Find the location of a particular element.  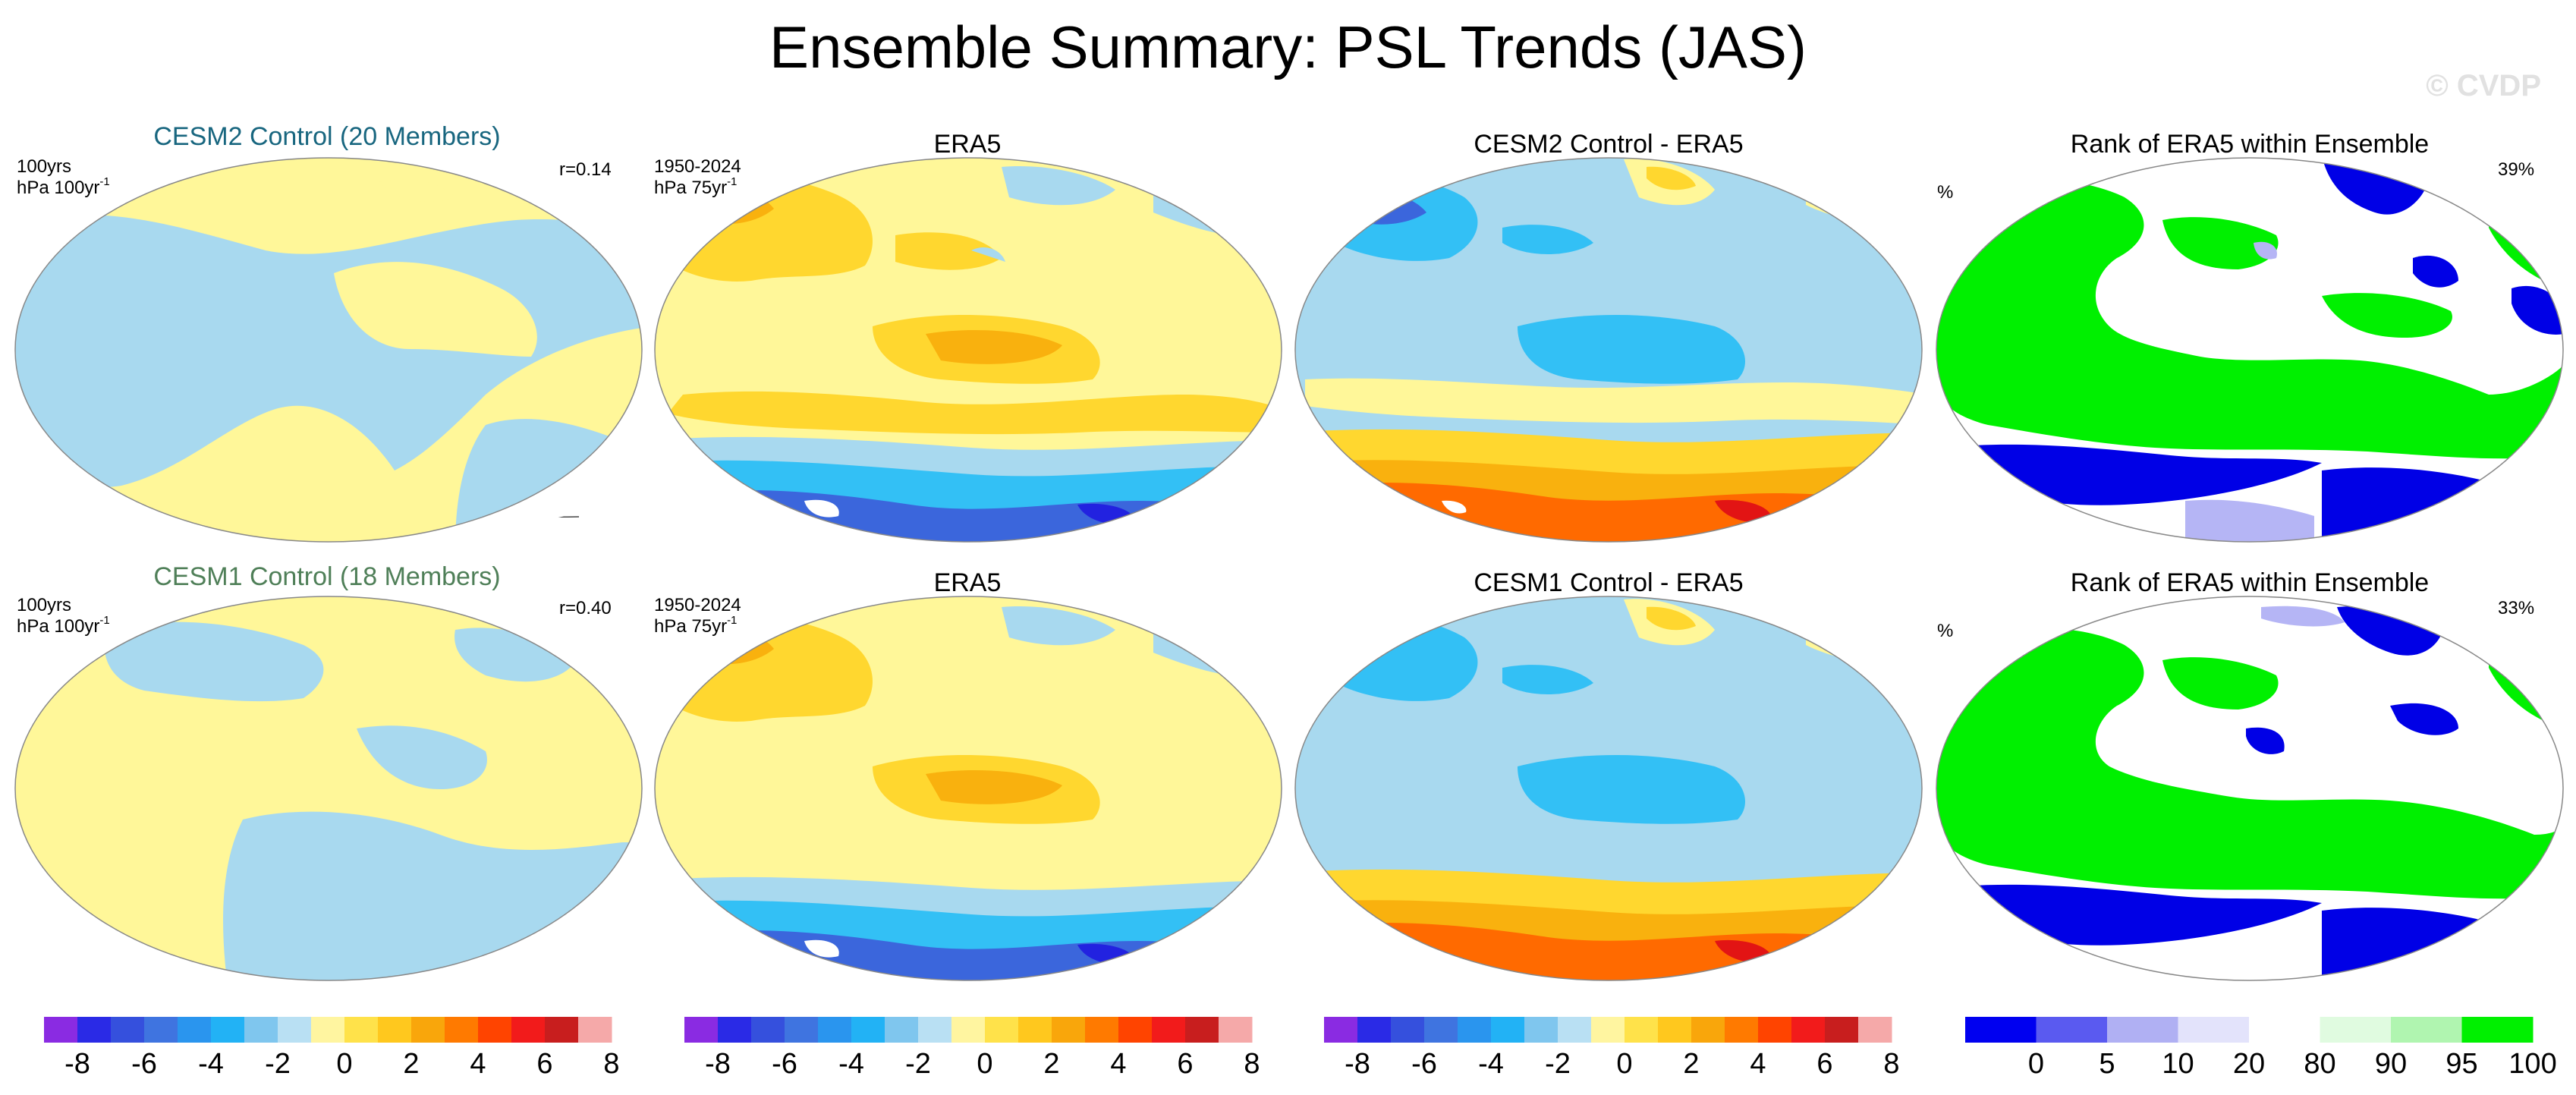

model-units-label-row1: hPa 100yr-1 is located at coordinates (63, 186).